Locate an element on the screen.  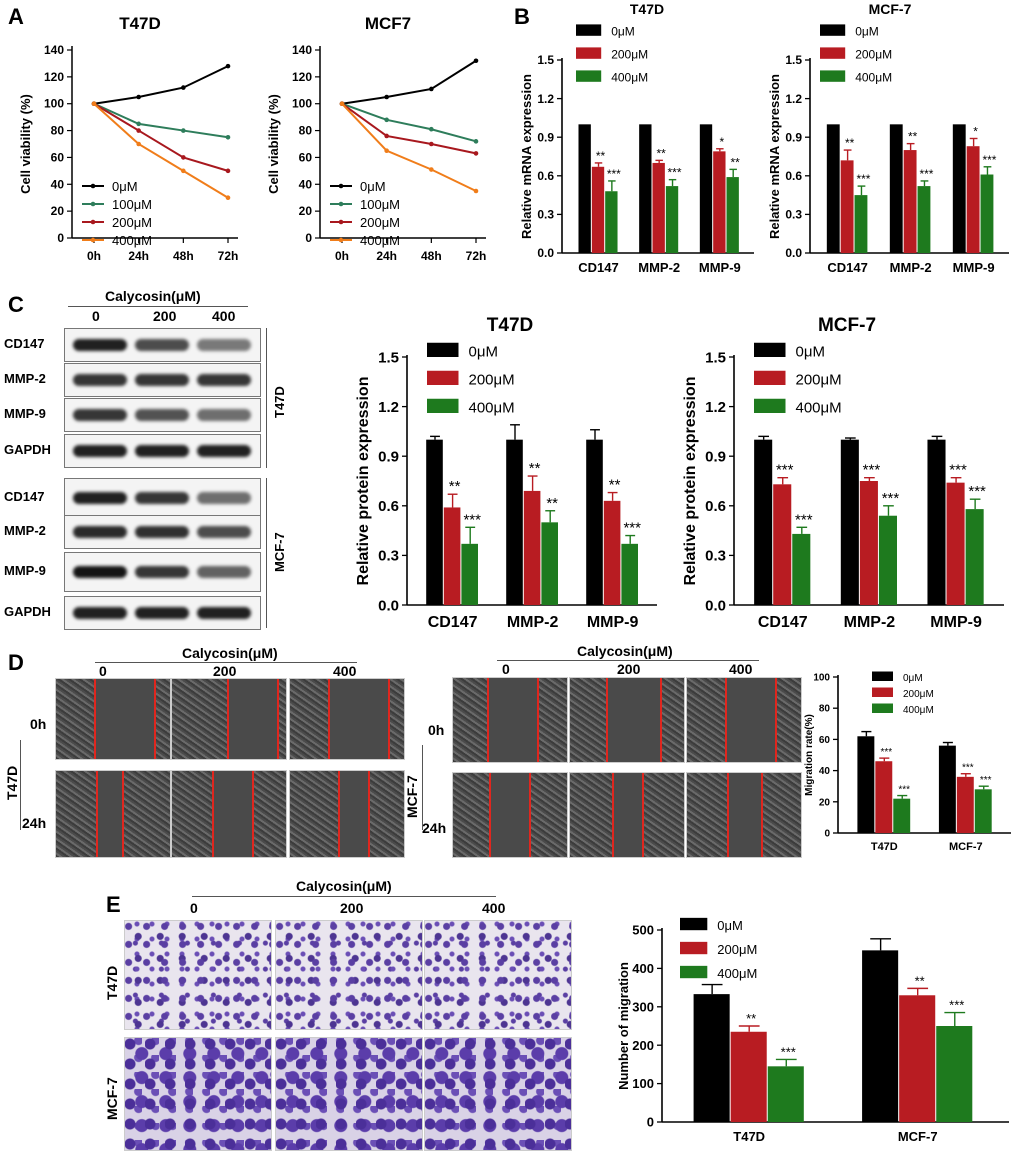
chart-title: T47D is located at coordinates (140, 23).